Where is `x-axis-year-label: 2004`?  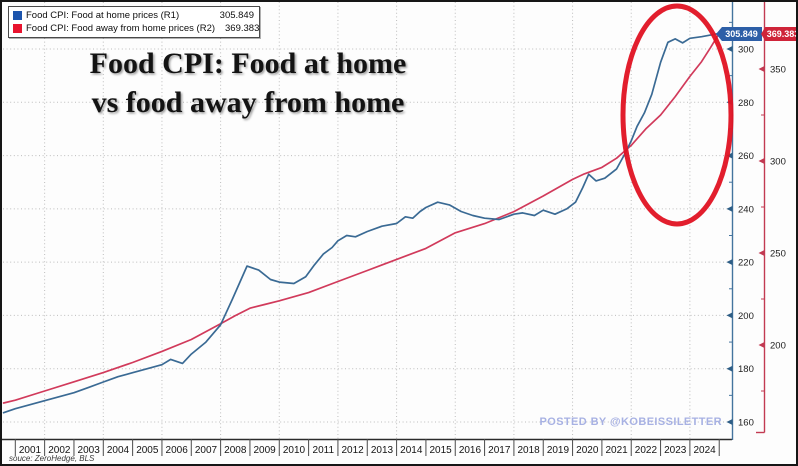
x-axis-year-label: 2004 is located at coordinates (118, 450).